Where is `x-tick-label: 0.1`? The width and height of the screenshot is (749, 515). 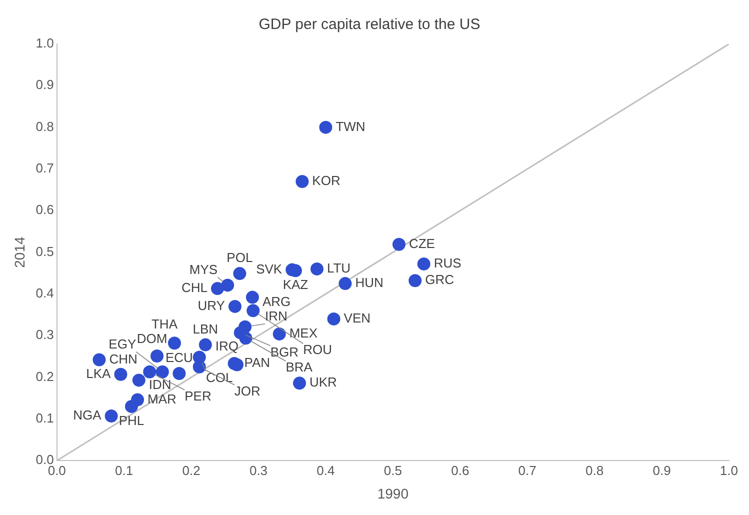 x-tick-label: 0.1 is located at coordinates (124, 470).